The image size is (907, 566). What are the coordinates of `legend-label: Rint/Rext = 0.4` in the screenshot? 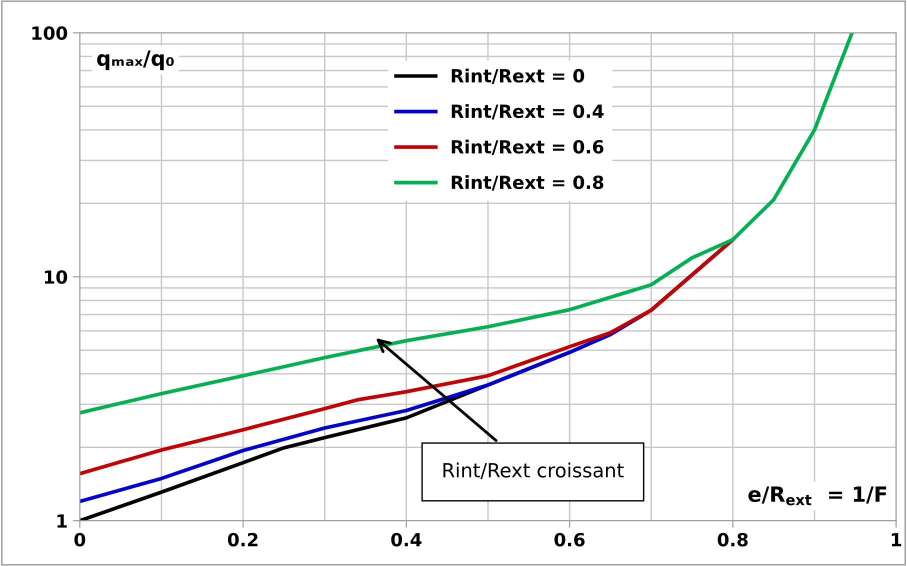 It's located at (528, 112).